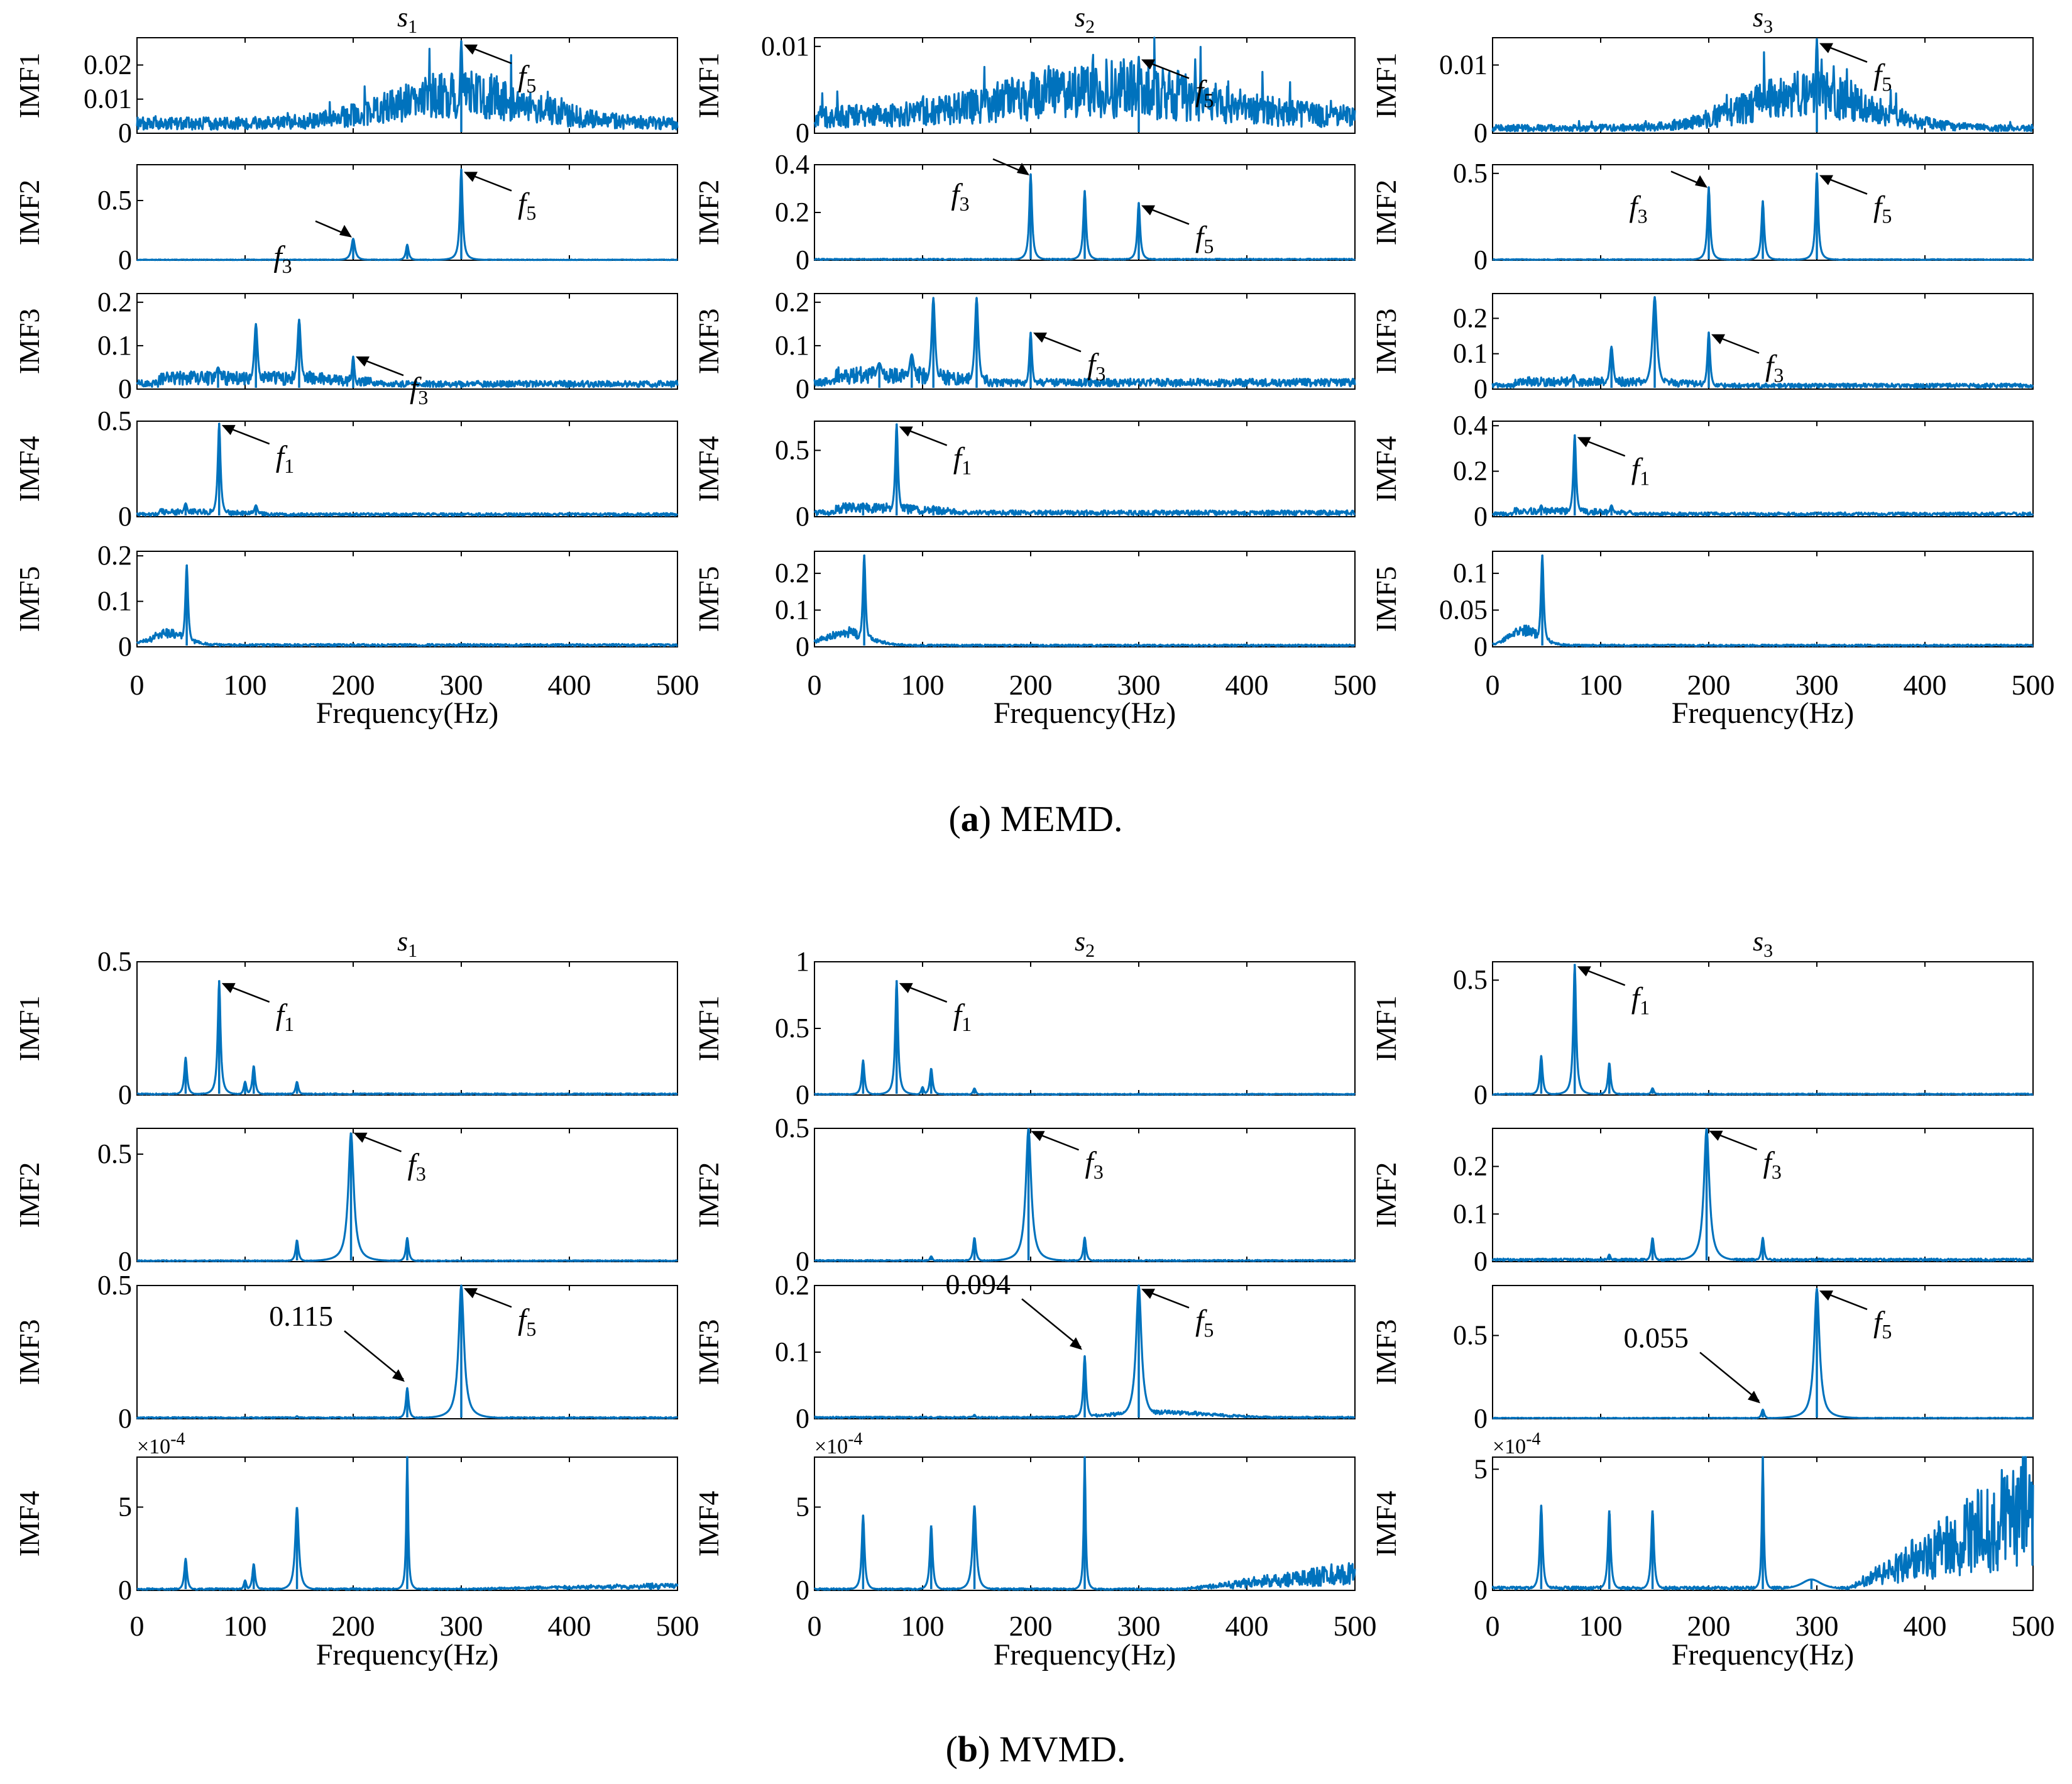  I want to click on y-axis-label: IMF5, so click(1386, 599).